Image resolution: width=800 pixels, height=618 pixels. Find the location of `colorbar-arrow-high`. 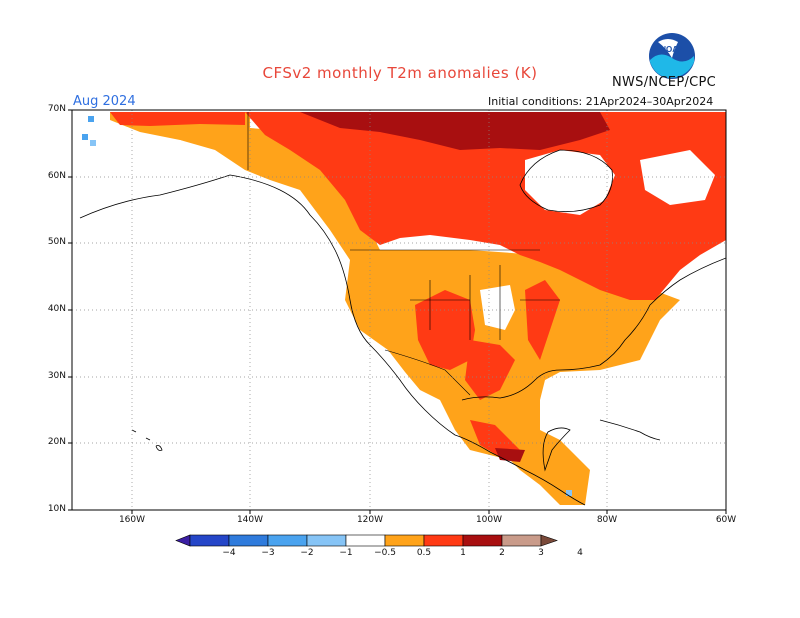

colorbar-arrow-high is located at coordinates (549, 540).